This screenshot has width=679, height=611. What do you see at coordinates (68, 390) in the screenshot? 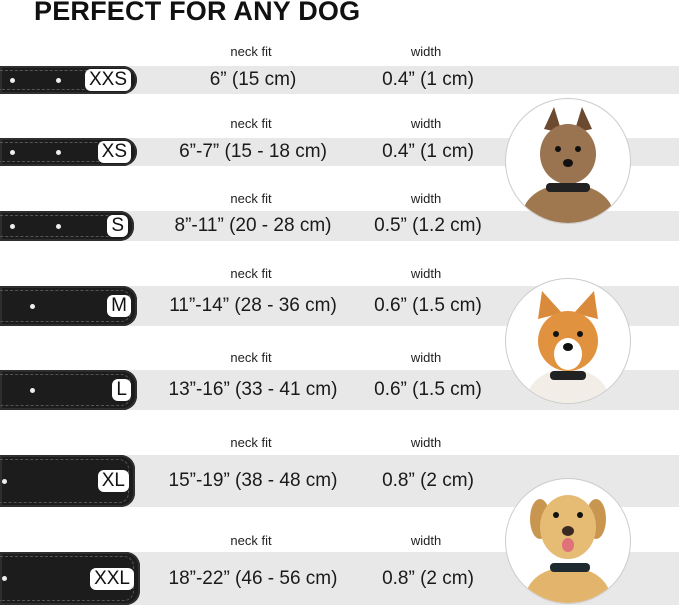
I see `collar-graphic: L` at bounding box center [68, 390].